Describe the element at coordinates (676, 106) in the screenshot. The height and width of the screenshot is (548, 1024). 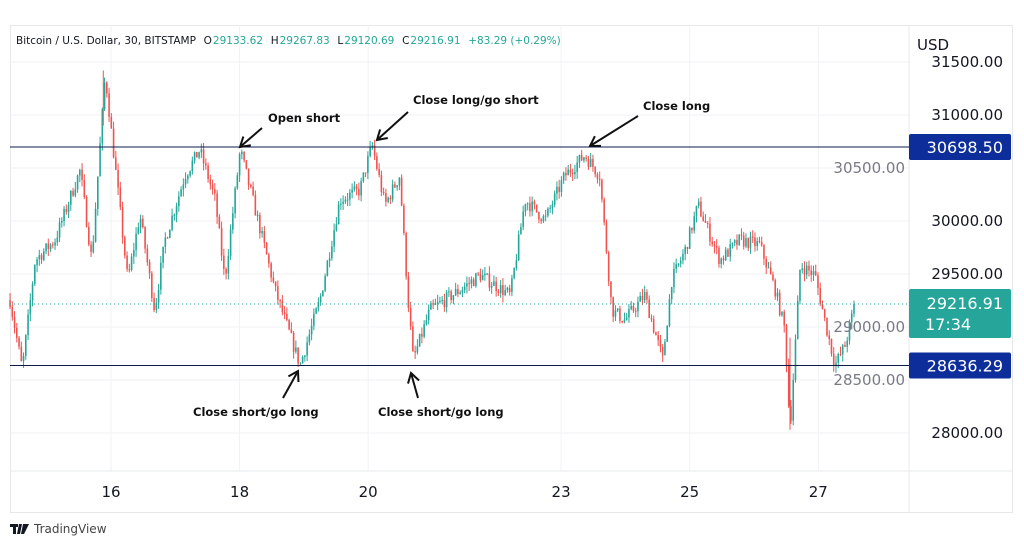
I see `annotation-label: Close long` at that location.